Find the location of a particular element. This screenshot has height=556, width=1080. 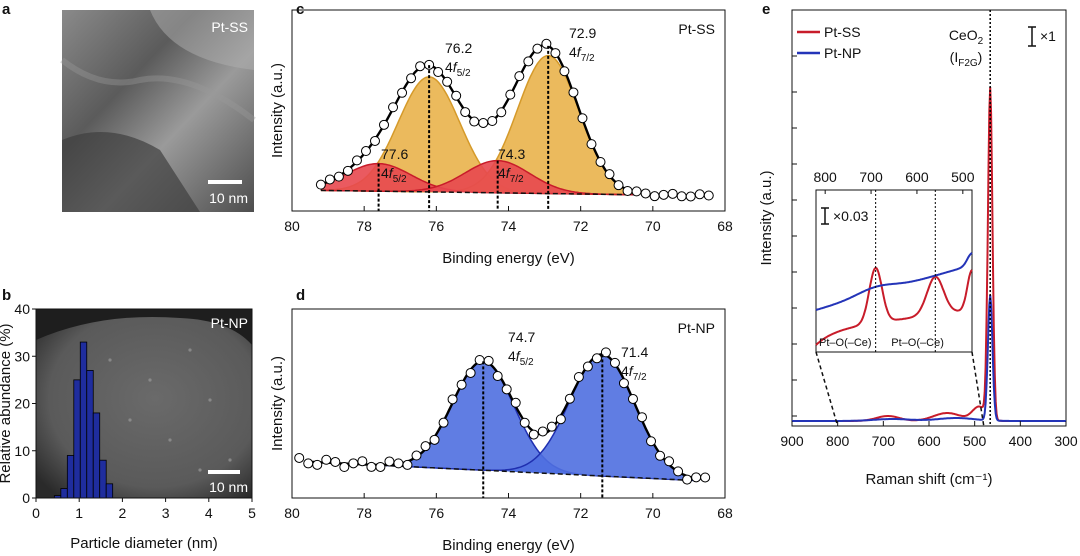

peak-orbital-label: 4f5/2 is located at coordinates (394, 175).